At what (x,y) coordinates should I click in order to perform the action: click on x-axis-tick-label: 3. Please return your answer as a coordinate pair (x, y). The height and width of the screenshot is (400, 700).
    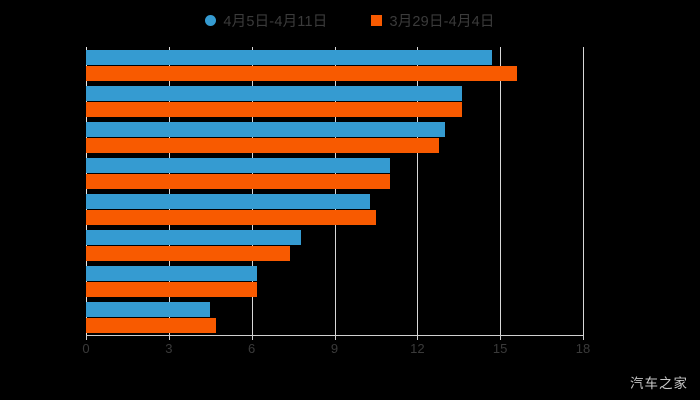
    Looking at the image, I should click on (169, 348).